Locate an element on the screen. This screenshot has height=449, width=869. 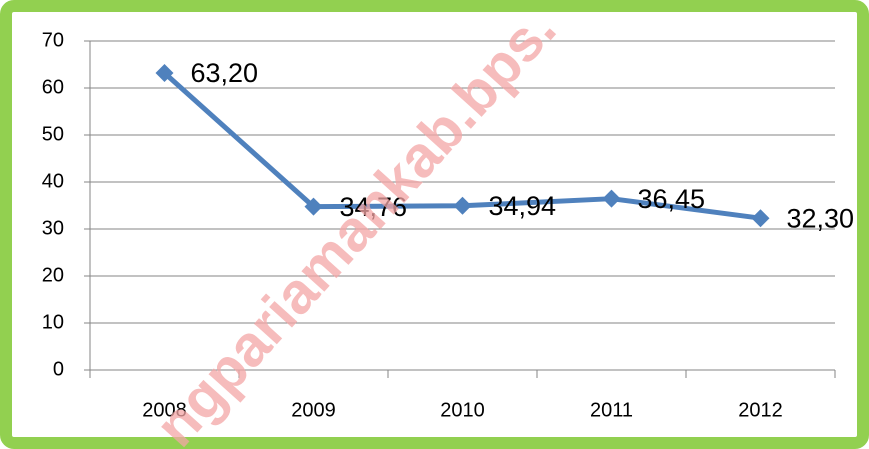
data-label: 36,45 is located at coordinates (672, 199).